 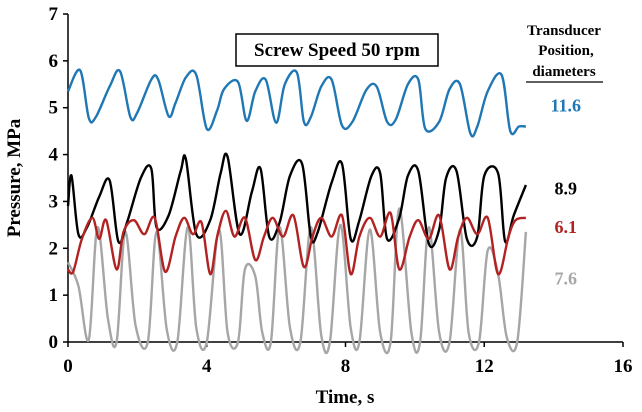 What do you see at coordinates (54, 295) in the screenshot?
I see `y-tick-label: 1` at bounding box center [54, 295].